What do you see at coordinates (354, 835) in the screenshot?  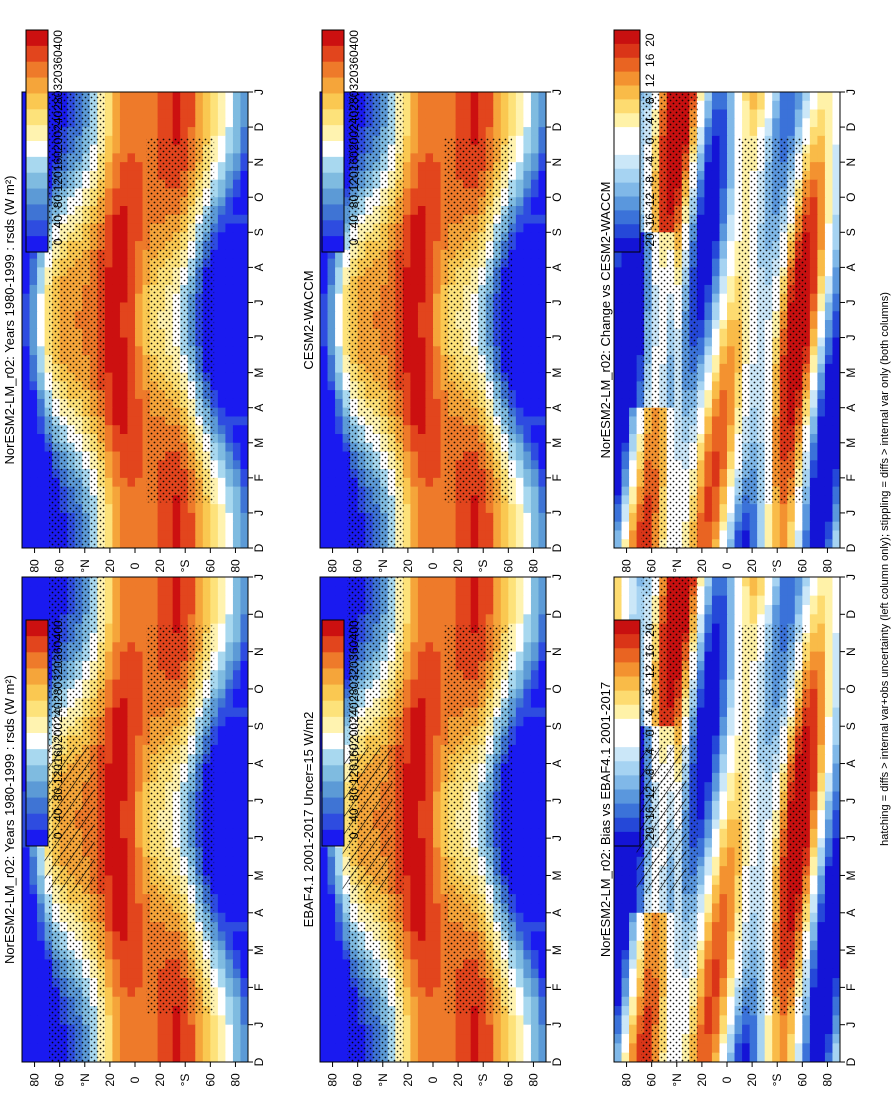 I see `colorbar-label: 0` at bounding box center [354, 835].